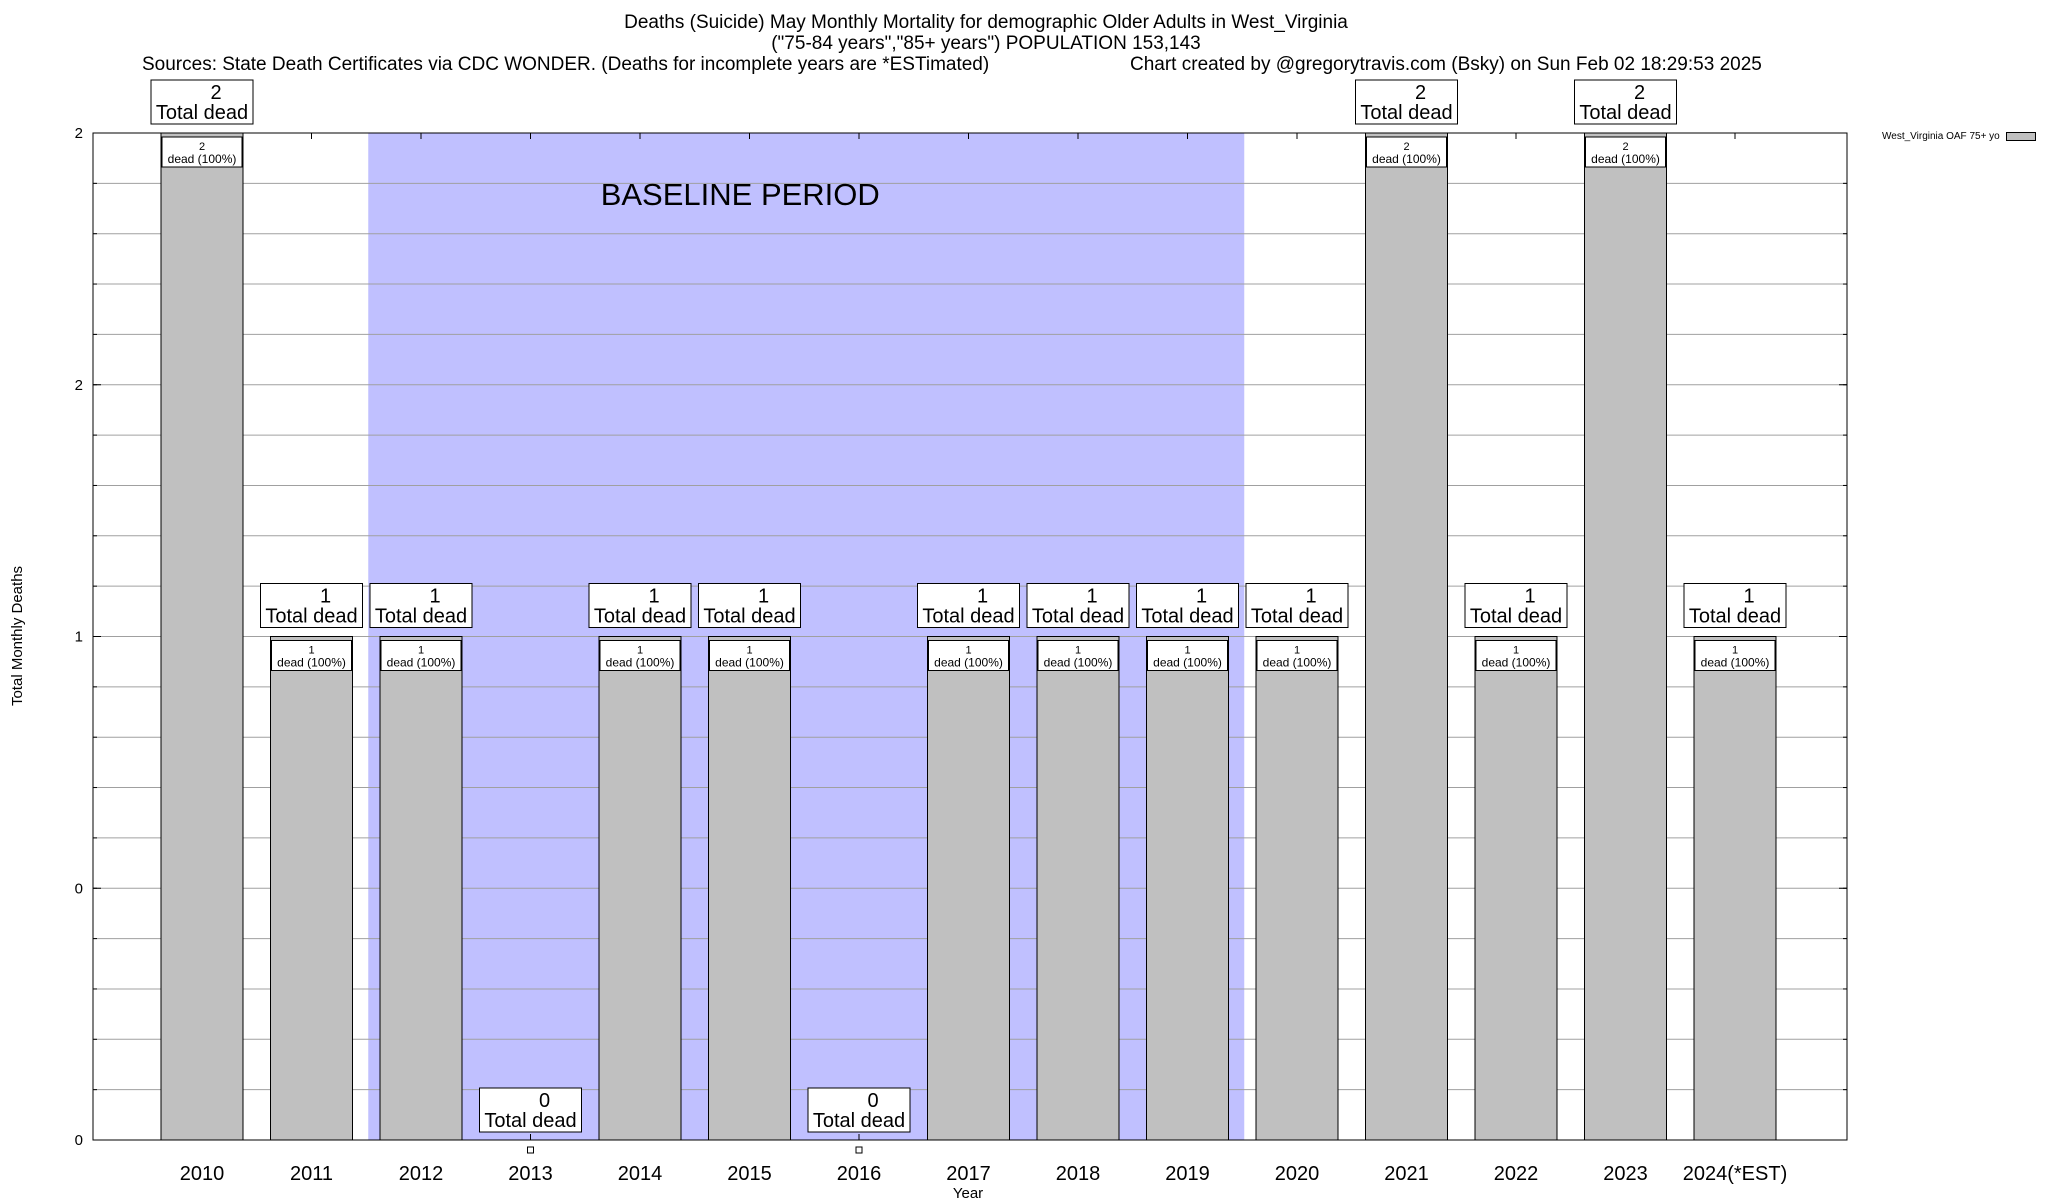 The height and width of the screenshot is (1200, 2048). What do you see at coordinates (740, 194) in the screenshot?
I see `baseline-label: BASELINE PERIOD` at bounding box center [740, 194].